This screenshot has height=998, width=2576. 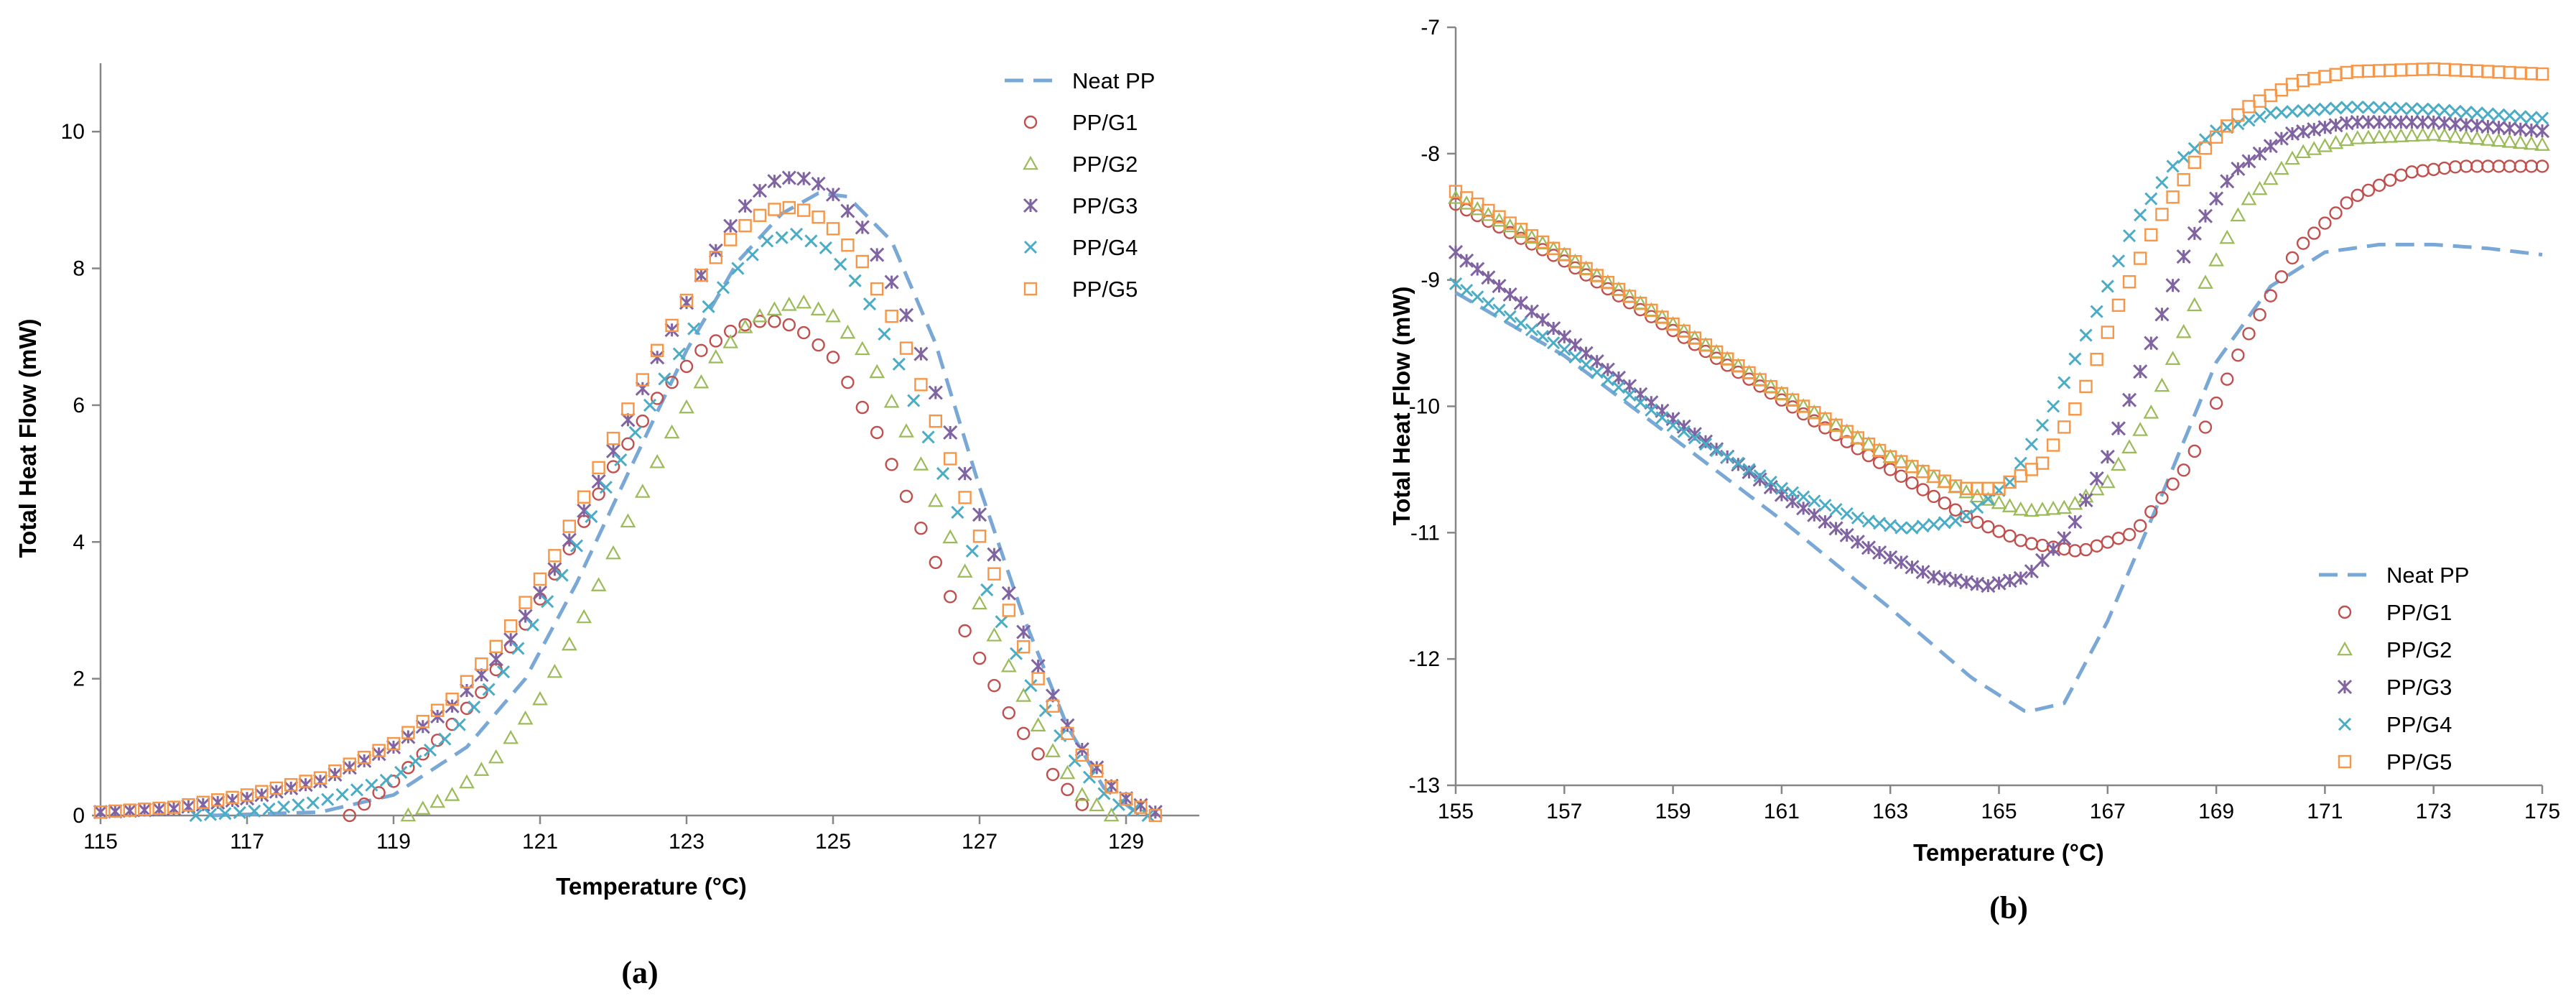 I want to click on y-tick-label: 0, so click(x=79, y=816).